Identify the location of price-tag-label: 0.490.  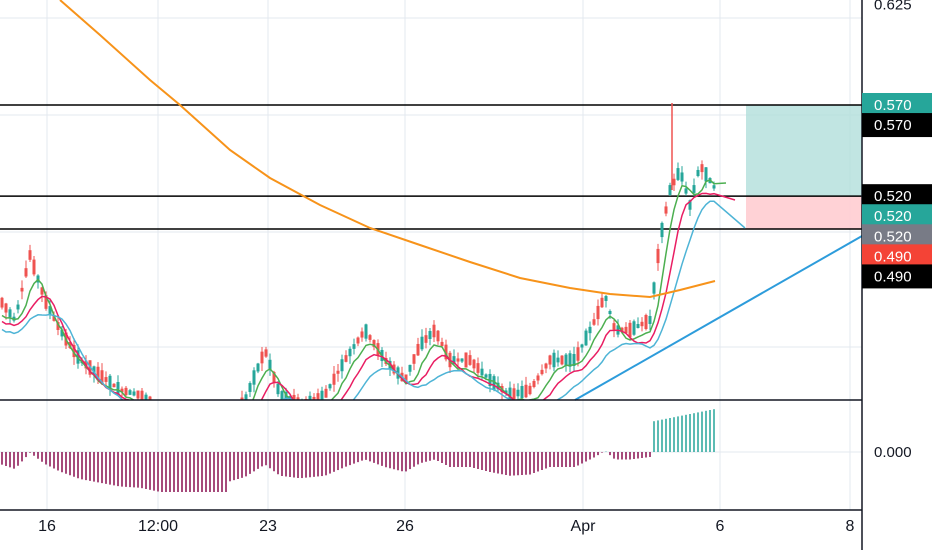
(893, 256).